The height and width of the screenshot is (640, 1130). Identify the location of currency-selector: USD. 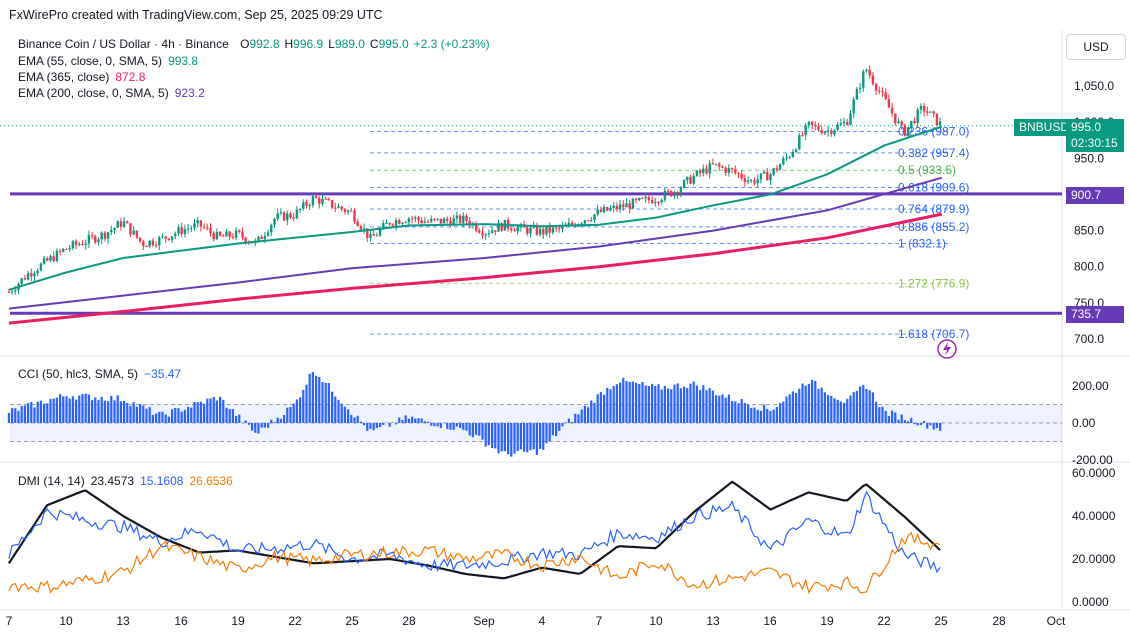
(1096, 47).